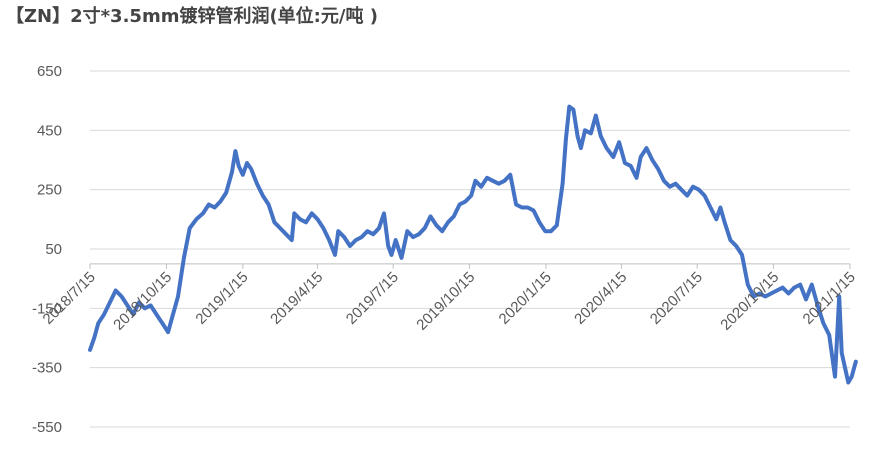 The image size is (873, 451). What do you see at coordinates (749, 301) in the screenshot?
I see `x-tick-label: 2020/10/15` at bounding box center [749, 301].